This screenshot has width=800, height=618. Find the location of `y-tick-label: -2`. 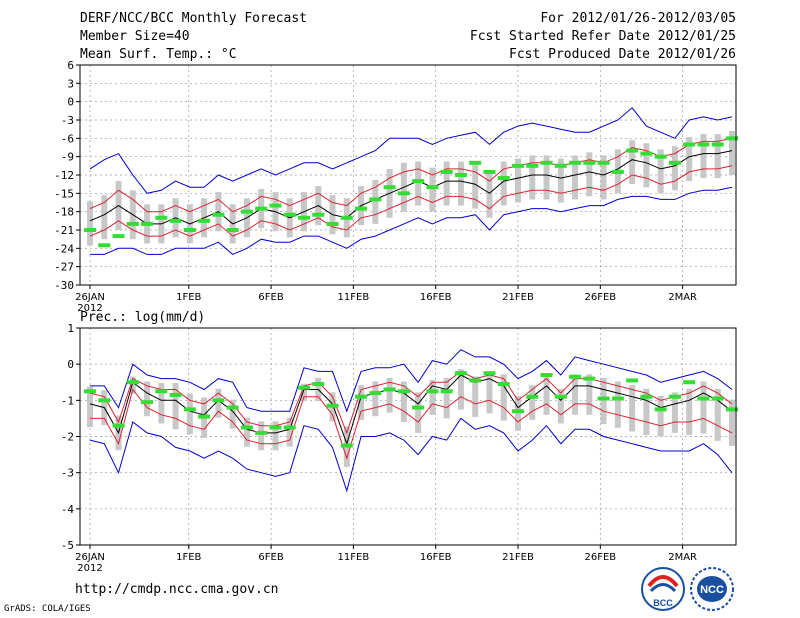

y-tick-label: -2 is located at coordinates (67, 437).